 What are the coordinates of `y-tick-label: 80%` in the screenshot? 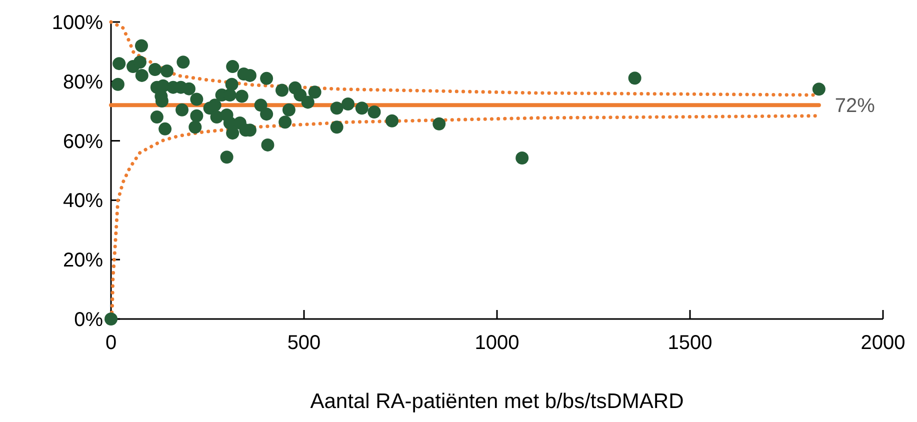 It's located at (83, 82).